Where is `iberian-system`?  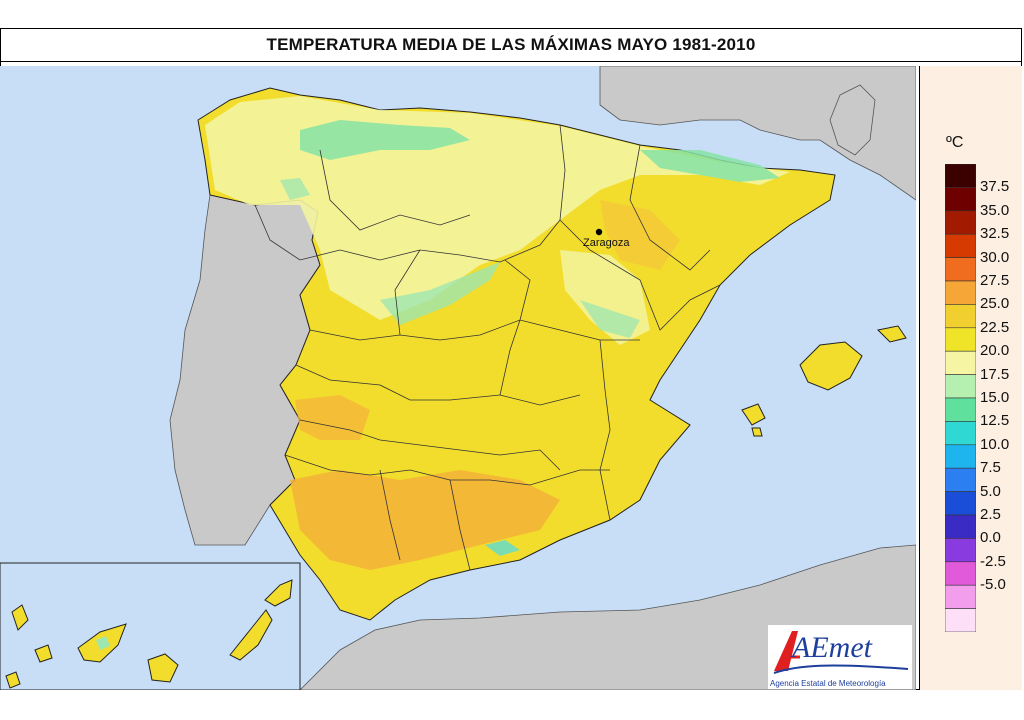
iberian-system is located at coordinates (610, 319).